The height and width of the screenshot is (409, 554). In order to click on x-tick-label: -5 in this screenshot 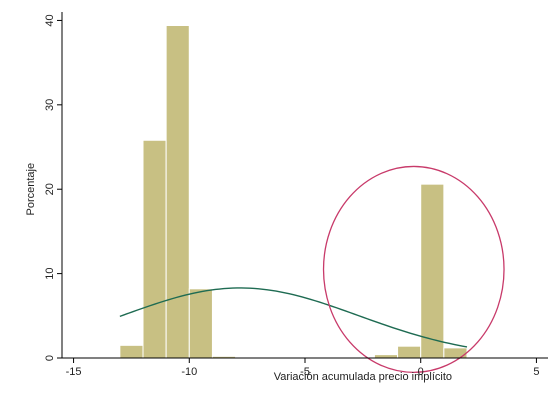, I will do `click(305, 372)`.